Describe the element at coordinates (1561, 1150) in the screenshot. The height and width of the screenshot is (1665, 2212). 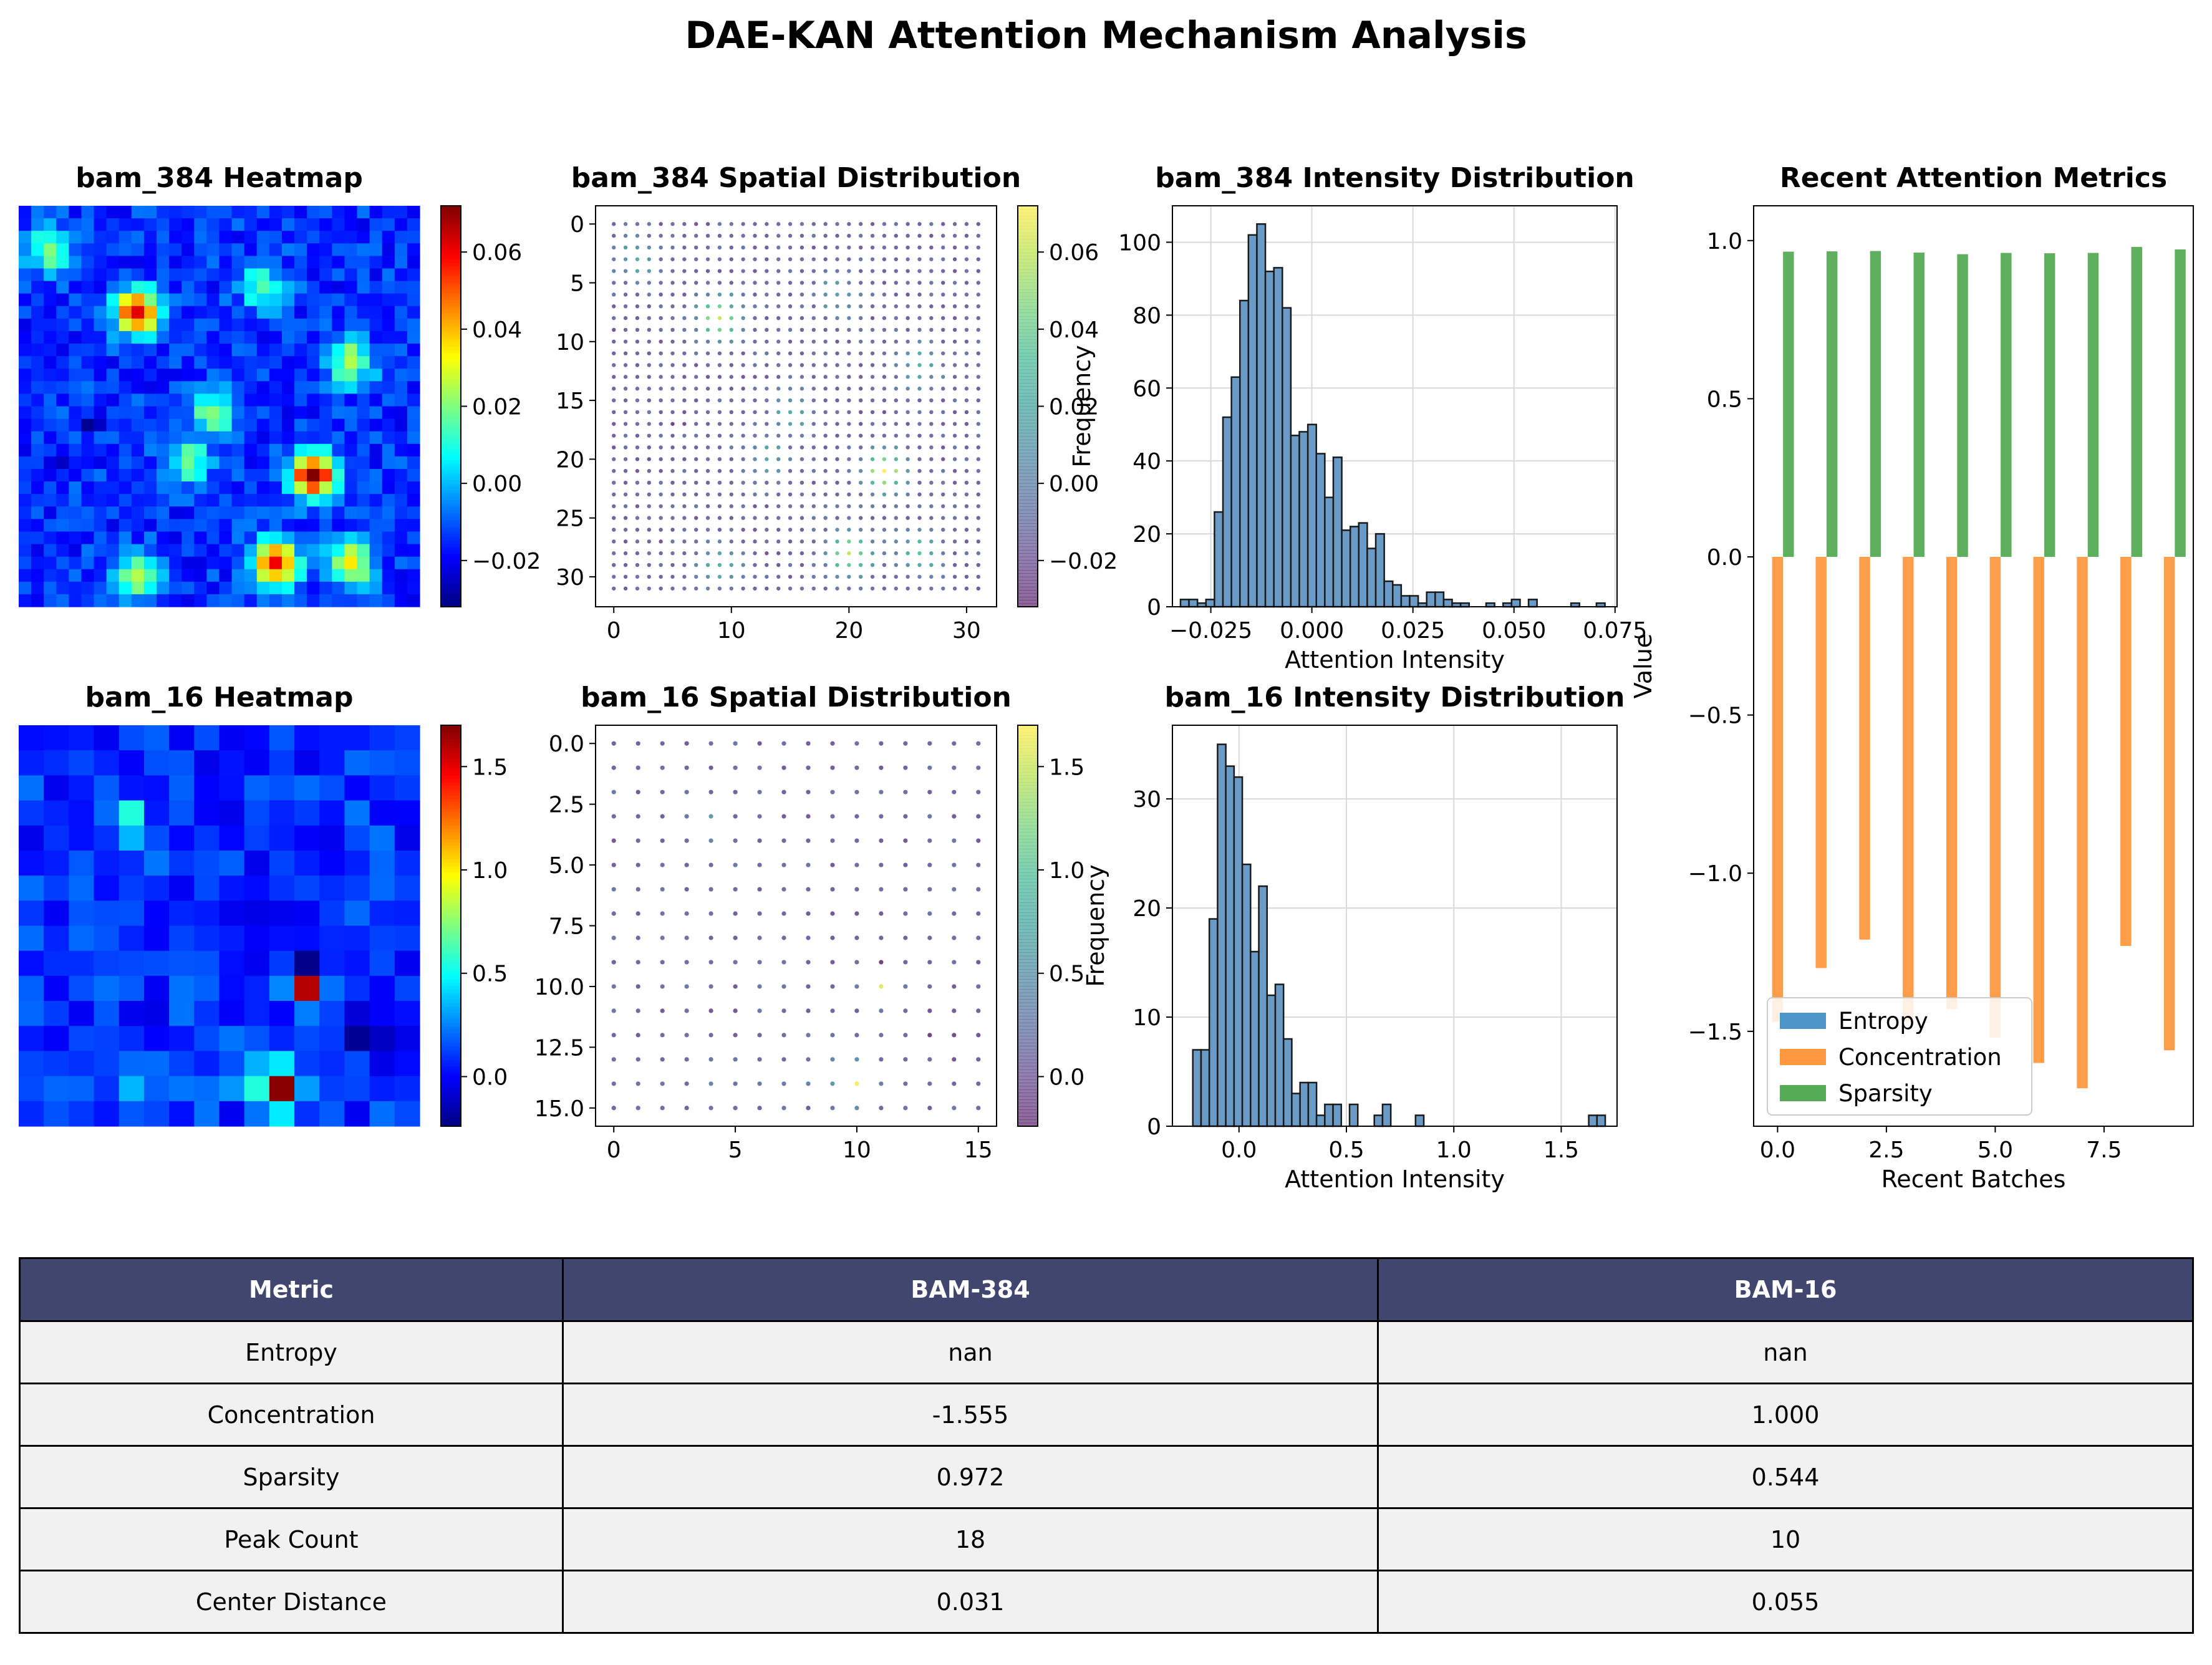
I see `x-tick-label: 1.5` at that location.